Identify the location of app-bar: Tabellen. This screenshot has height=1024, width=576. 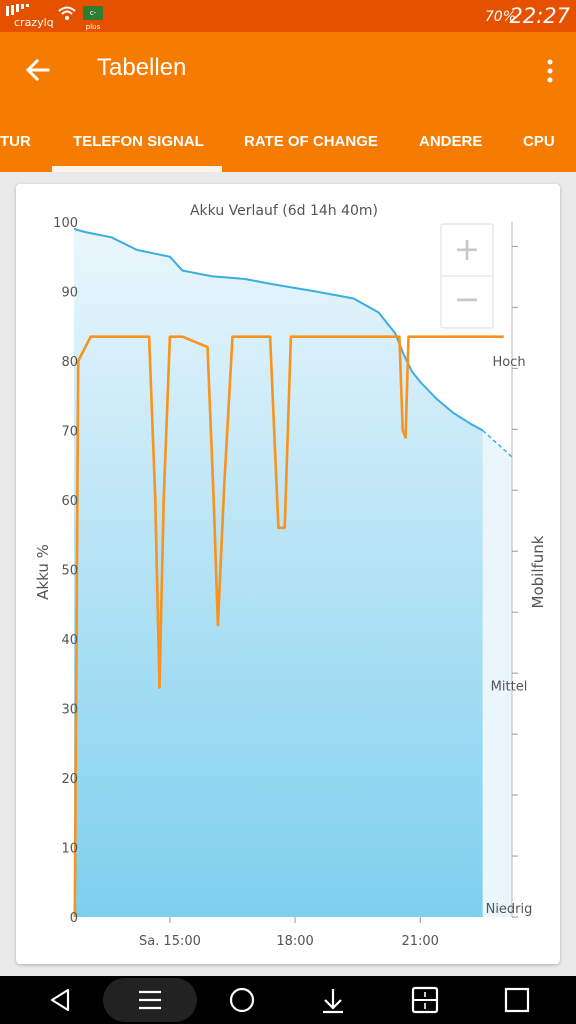
(288, 70).